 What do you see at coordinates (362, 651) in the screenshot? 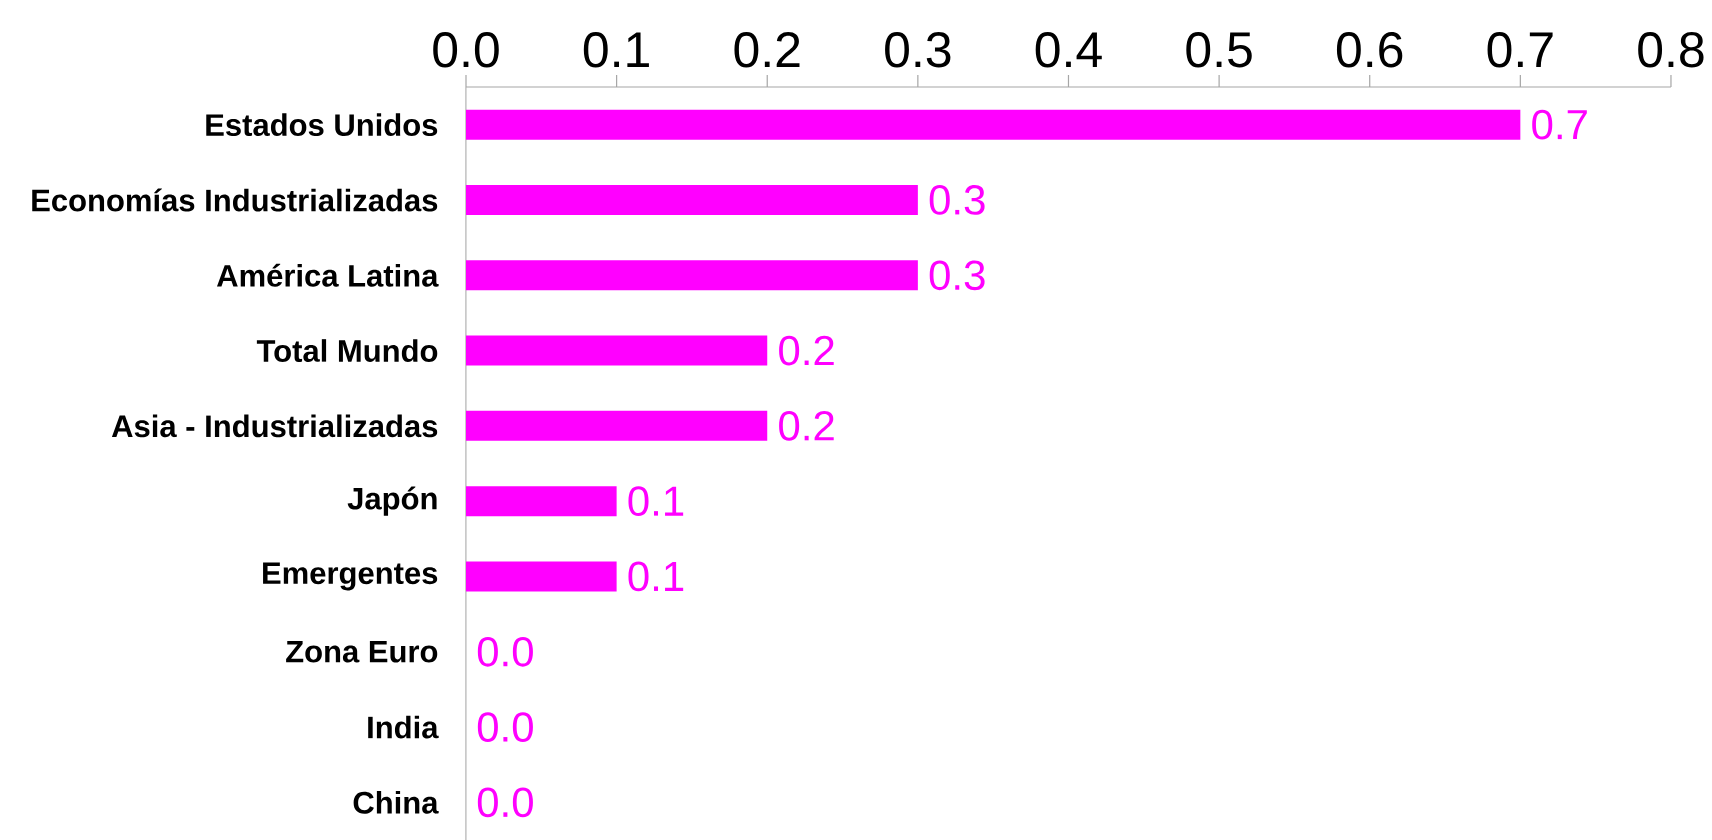
I see `y-tick-label: Zona Euro` at bounding box center [362, 651].